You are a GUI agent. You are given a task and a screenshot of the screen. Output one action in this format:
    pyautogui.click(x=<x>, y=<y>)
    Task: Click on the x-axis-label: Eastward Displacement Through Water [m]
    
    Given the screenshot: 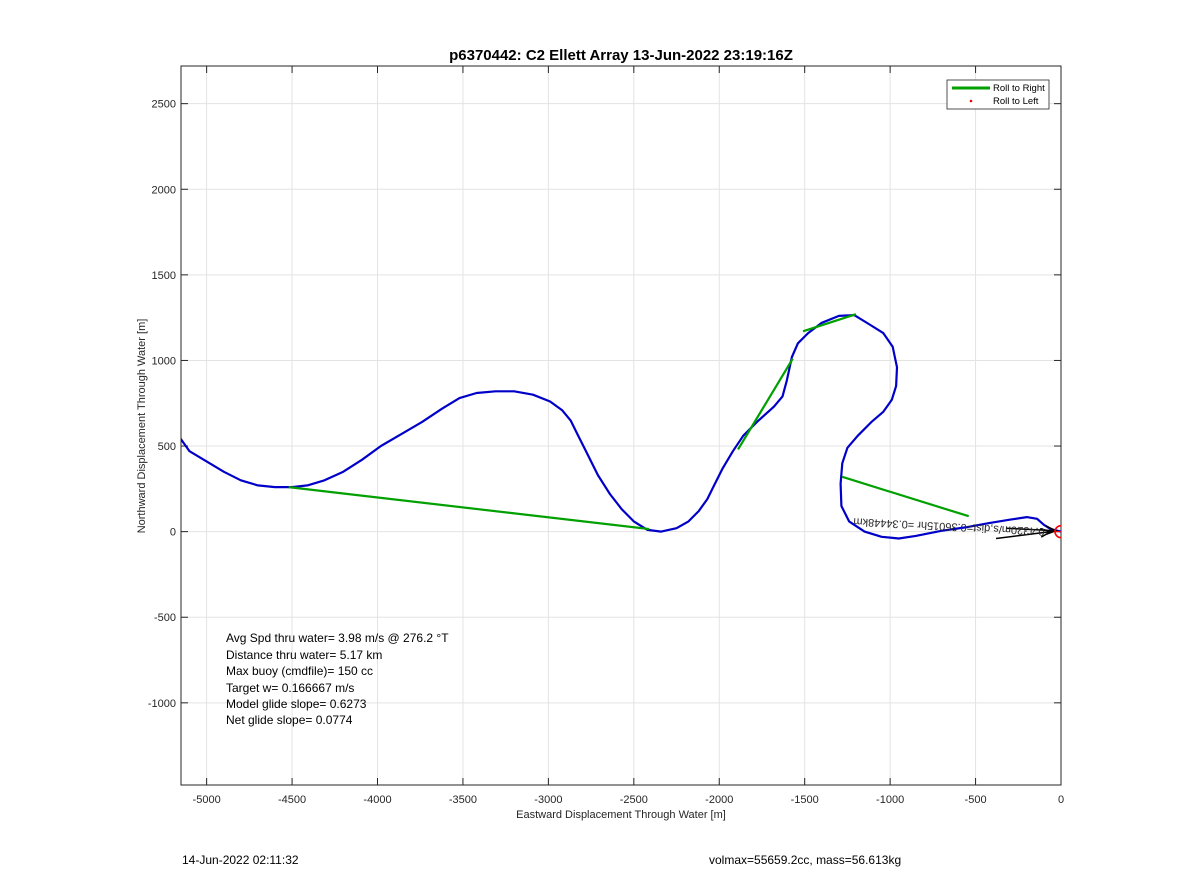 What is the action you would take?
    pyautogui.click(x=621, y=815)
    